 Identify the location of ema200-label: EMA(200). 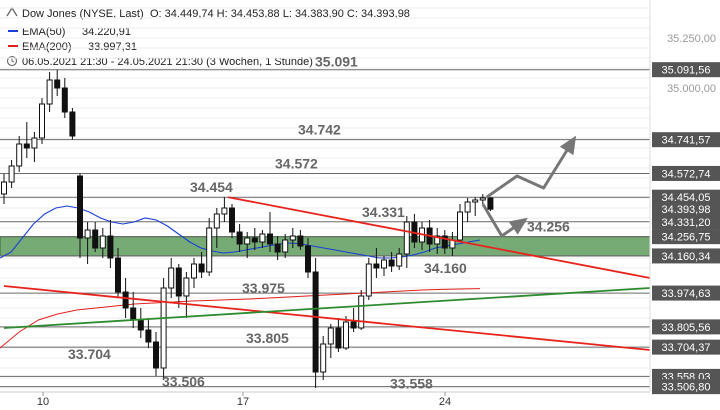
(47, 47).